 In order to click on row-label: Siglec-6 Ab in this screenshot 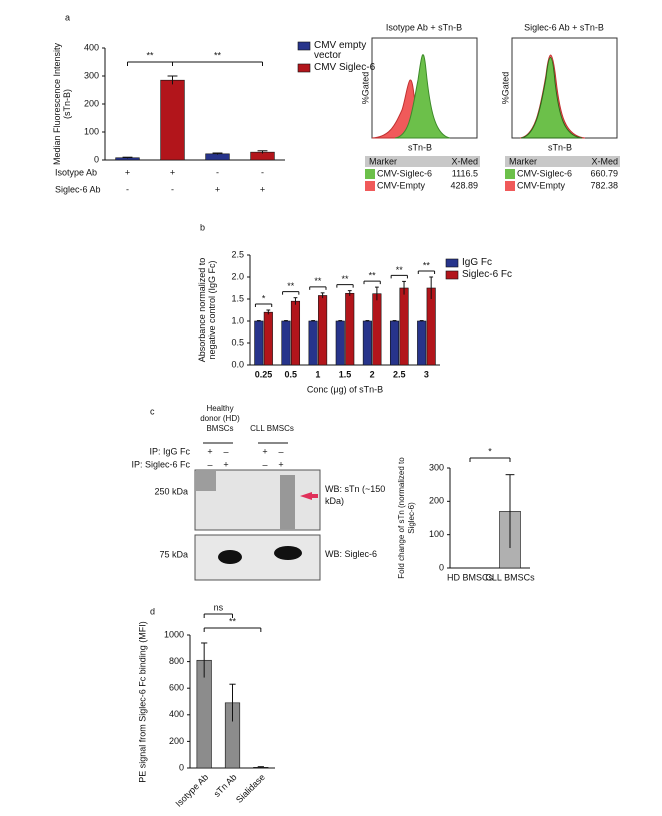, I will do `click(78, 189)`.